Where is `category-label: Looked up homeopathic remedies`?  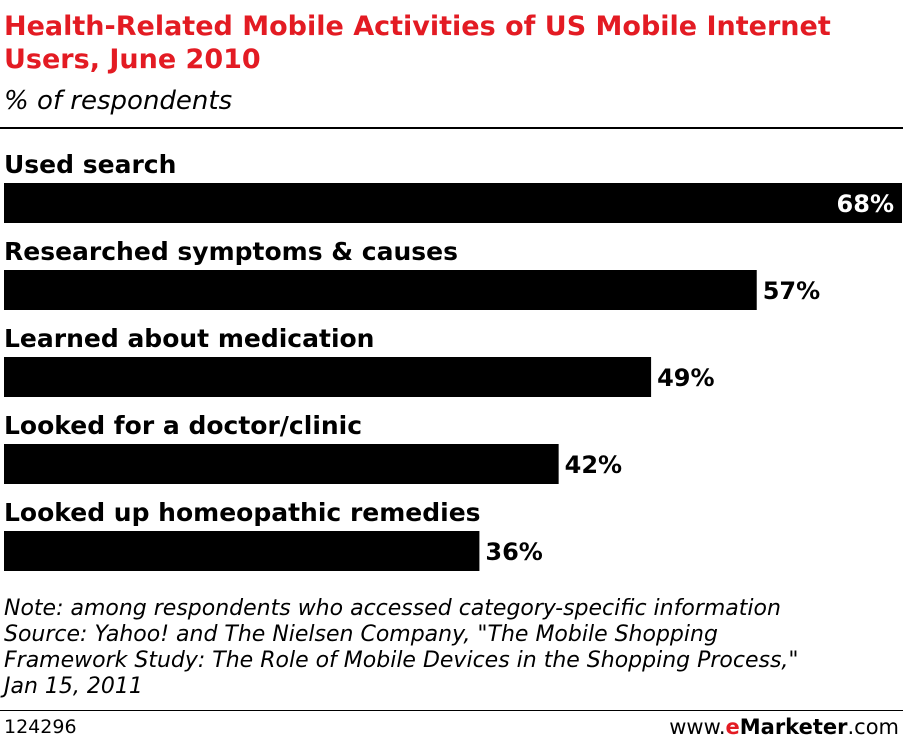 category-label: Looked up homeopathic remedies is located at coordinates (242, 512).